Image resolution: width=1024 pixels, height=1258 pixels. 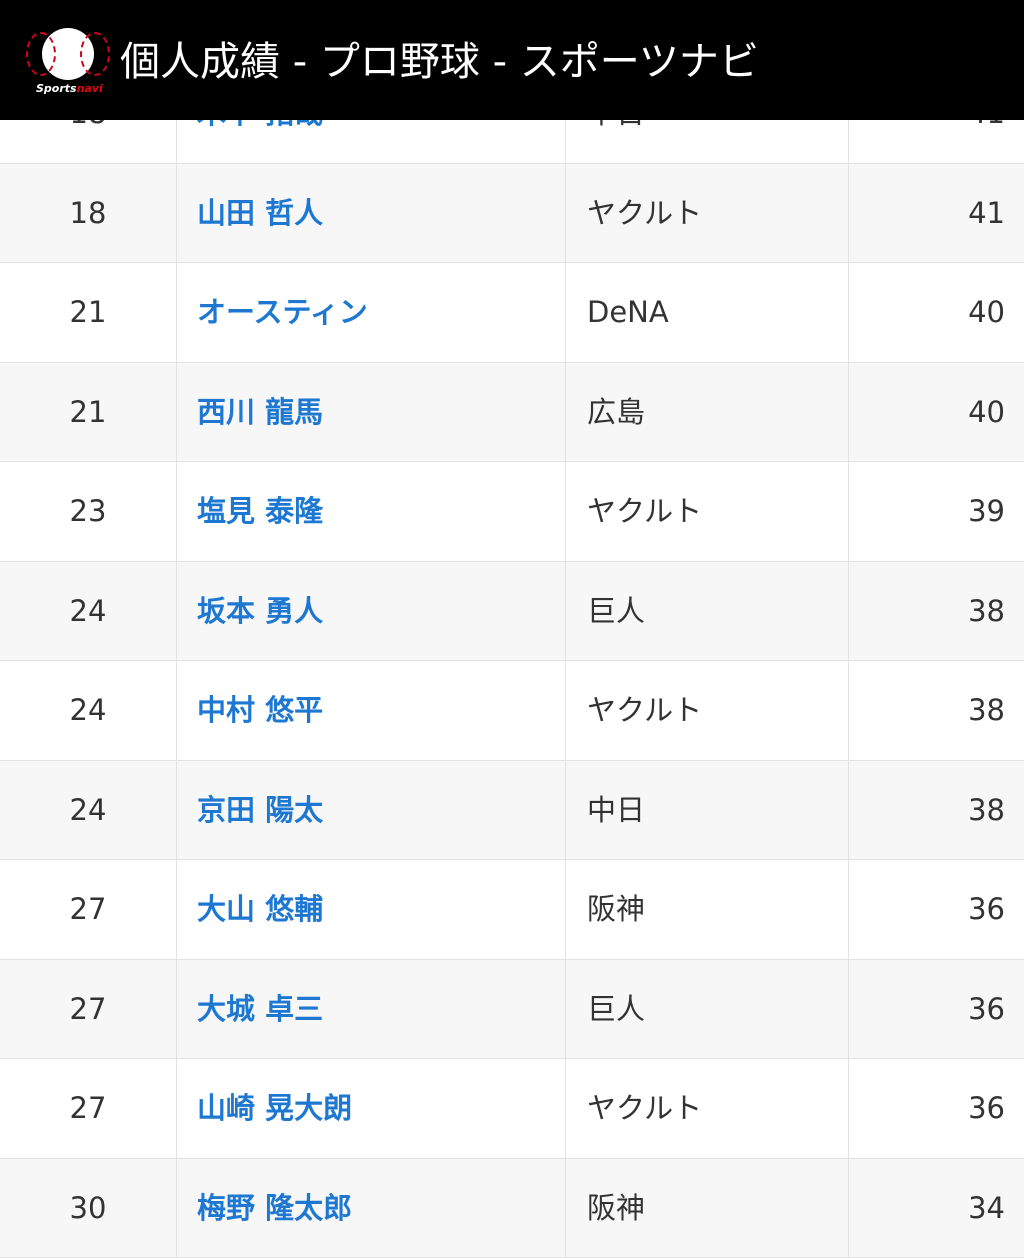 I want to click on player-name: 山田 哲人, so click(x=260, y=213).